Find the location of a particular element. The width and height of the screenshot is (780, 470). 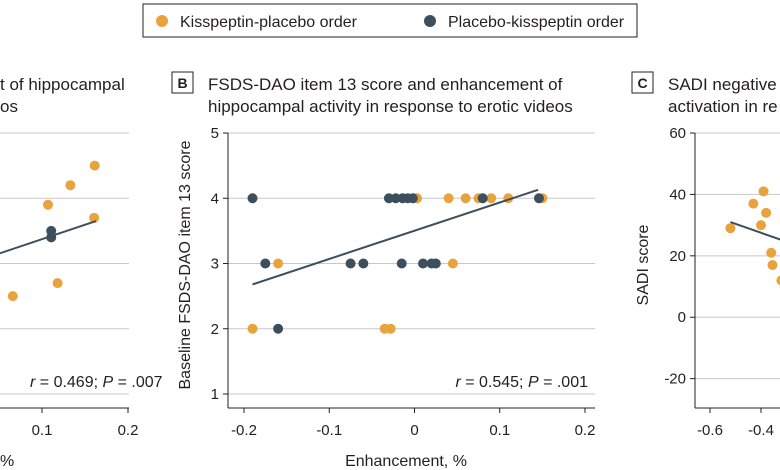

panel-c-gridlines is located at coordinates (737, 256).